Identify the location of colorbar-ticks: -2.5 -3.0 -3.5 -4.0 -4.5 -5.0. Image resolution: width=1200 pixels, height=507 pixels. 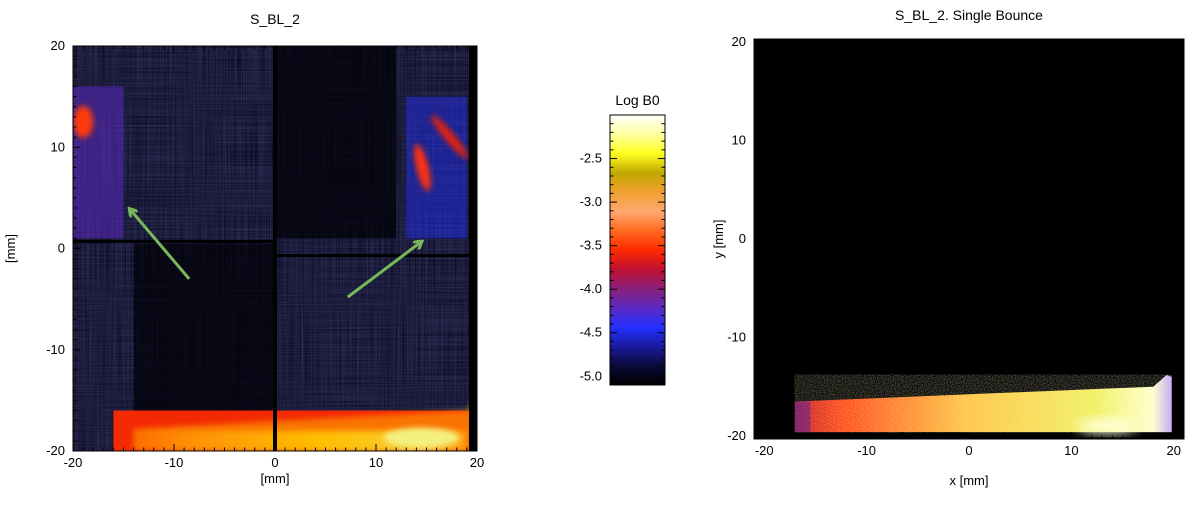
(622, 250).